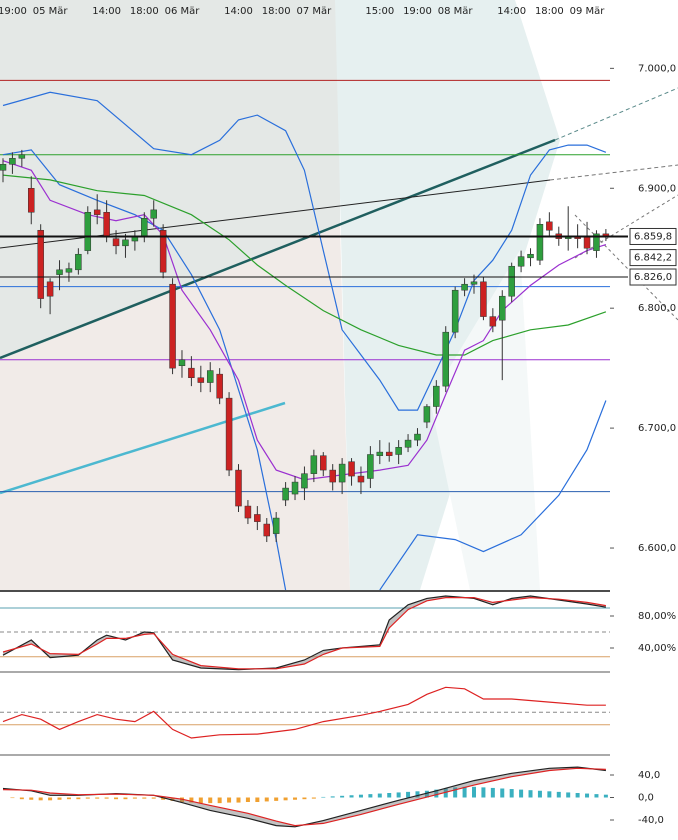  What do you see at coordinates (657, 308) in the screenshot?
I see `y-tick-label: 6.800,0` at bounding box center [657, 308].